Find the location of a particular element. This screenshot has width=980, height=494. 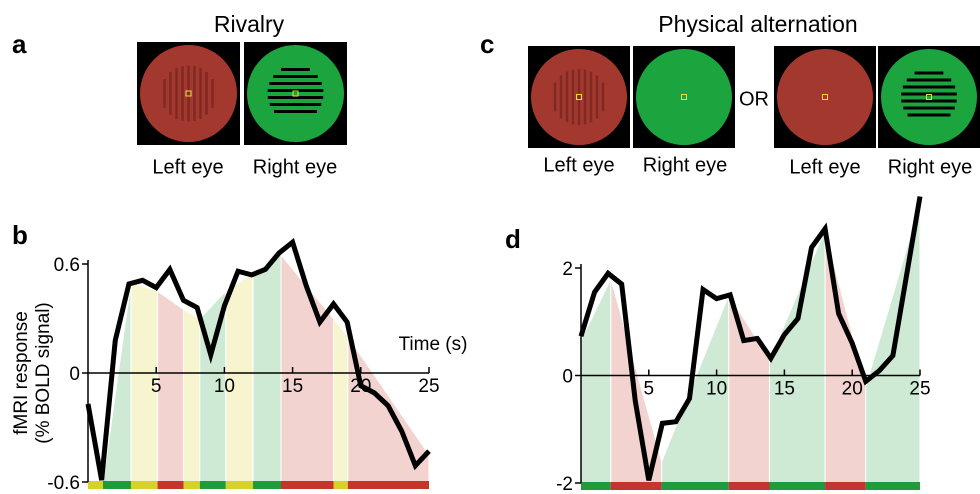

y-axis-label: (% BOLD signal) is located at coordinates (43, 373).